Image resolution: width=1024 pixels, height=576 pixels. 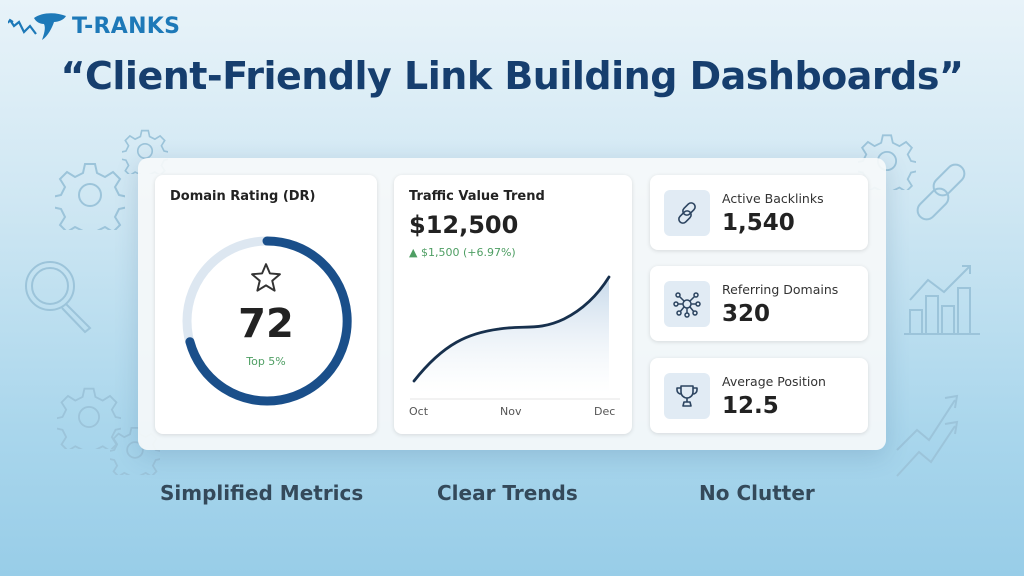 I want to click on referring-domains-label: Referring Domains, so click(x=780, y=289).